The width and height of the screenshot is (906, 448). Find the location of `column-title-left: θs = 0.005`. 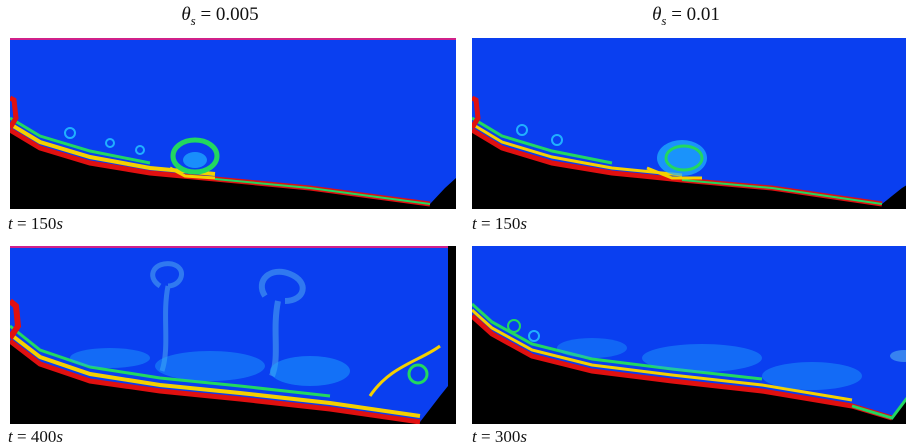

column-title-left: θs = 0.005 is located at coordinates (220, 16).